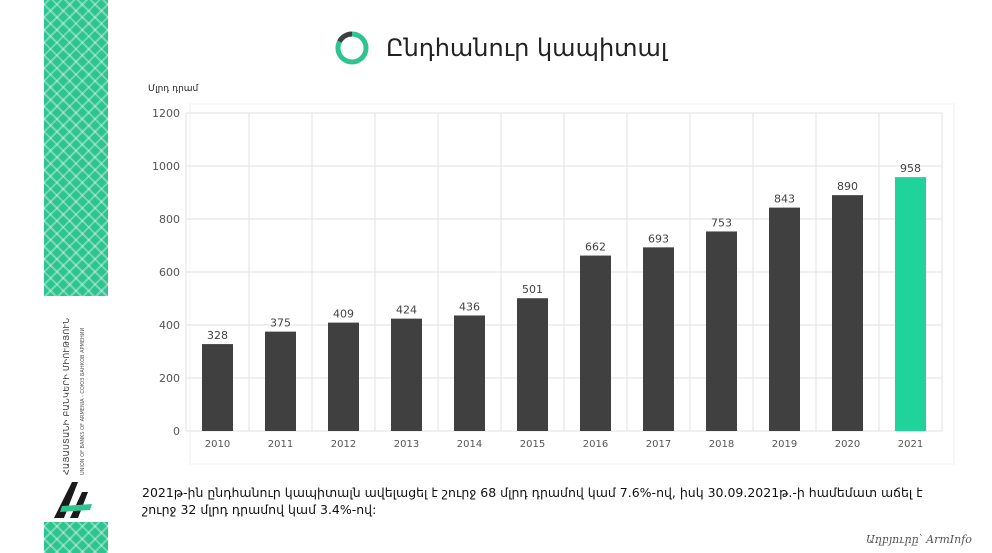 The width and height of the screenshot is (992, 553). Describe the element at coordinates (784, 199) in the screenshot. I see `data-label-2019: 843` at that location.